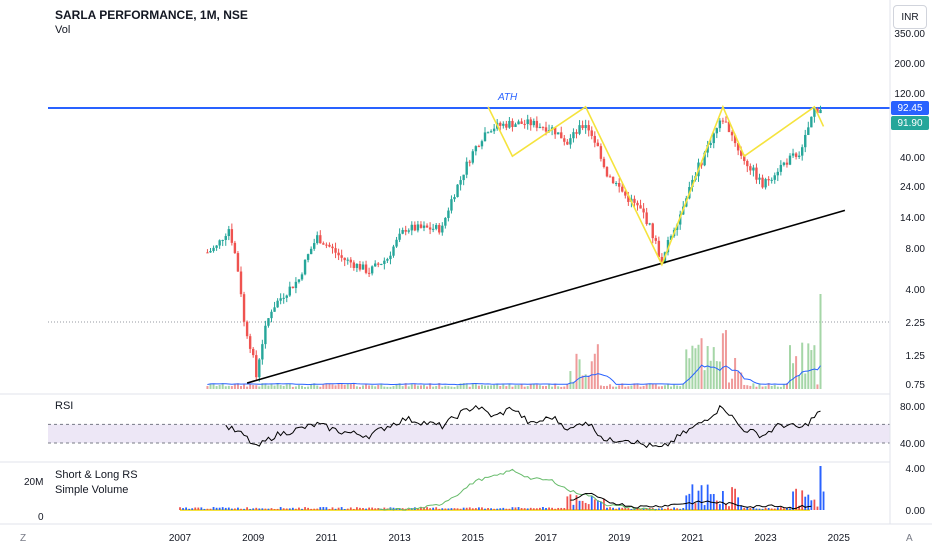 Image resolution: width=932 pixels, height=550 pixels. Describe the element at coordinates (151, 15) in the screenshot. I see `symbol-title: SARLA PERFORMANCE, 1M, NSE` at that location.